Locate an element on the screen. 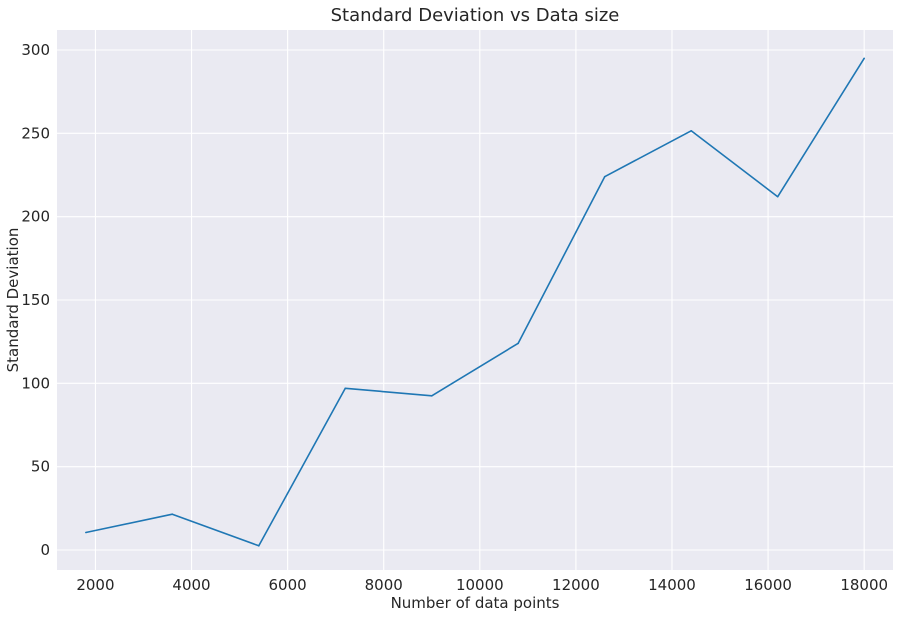 This screenshot has height=617, width=901. y-tick-label: 250 is located at coordinates (35, 133).